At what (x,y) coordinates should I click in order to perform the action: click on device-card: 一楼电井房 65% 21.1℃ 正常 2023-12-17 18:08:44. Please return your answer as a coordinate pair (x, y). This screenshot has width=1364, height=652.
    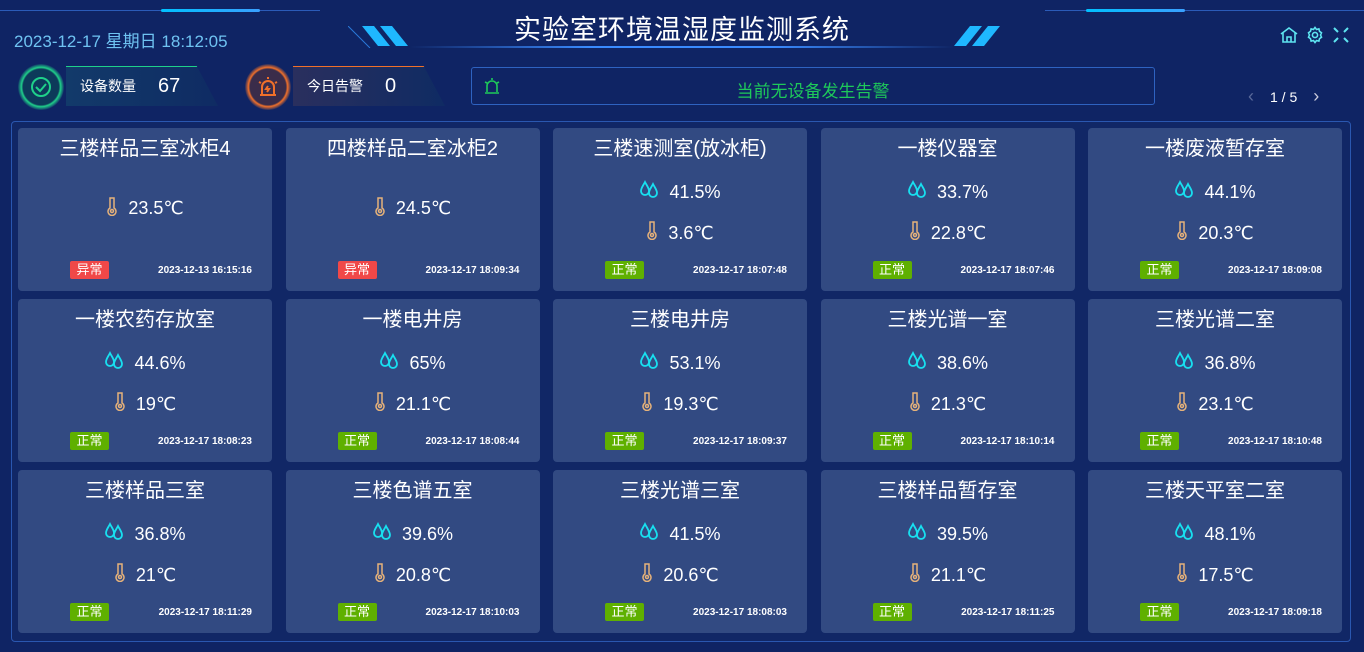
    Looking at the image, I should click on (412, 380).